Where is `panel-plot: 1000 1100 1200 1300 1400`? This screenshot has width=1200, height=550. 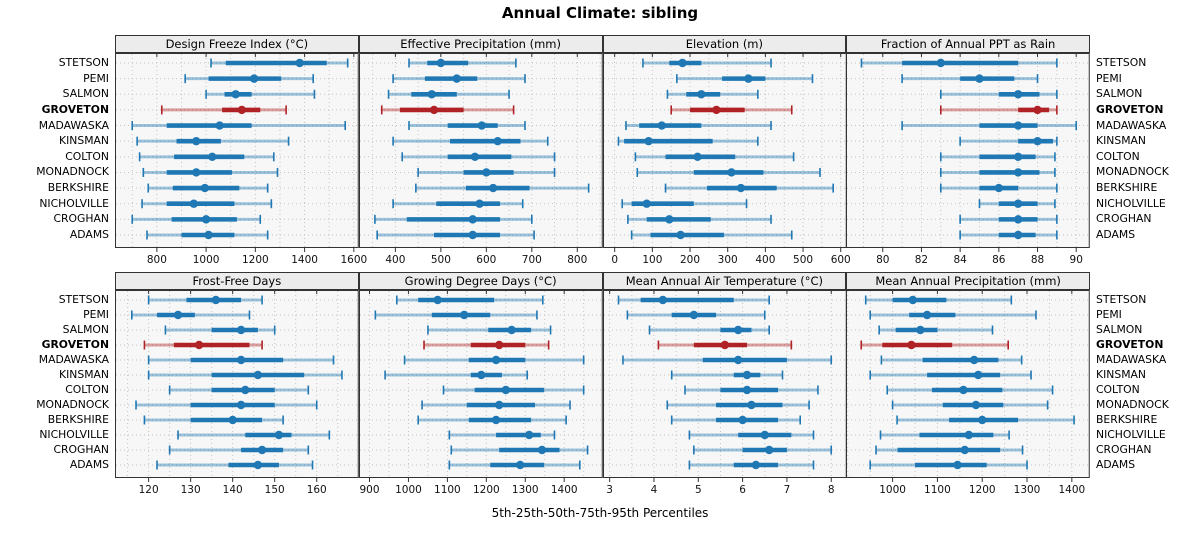 panel-plot: 1000 1100 1200 1300 1400 is located at coordinates (968, 393).